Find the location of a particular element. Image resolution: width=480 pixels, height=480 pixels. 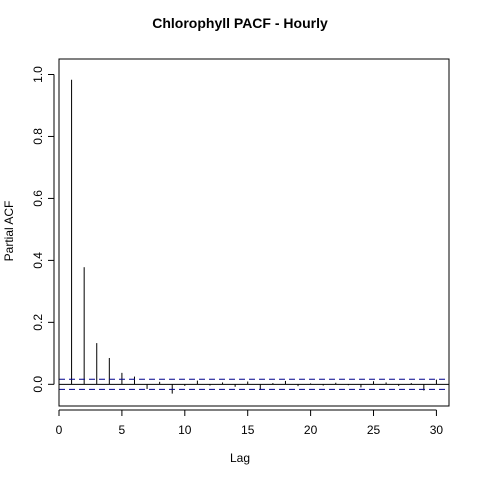

y-tick-label-0.0: 0.0 is located at coordinates (38, 384).